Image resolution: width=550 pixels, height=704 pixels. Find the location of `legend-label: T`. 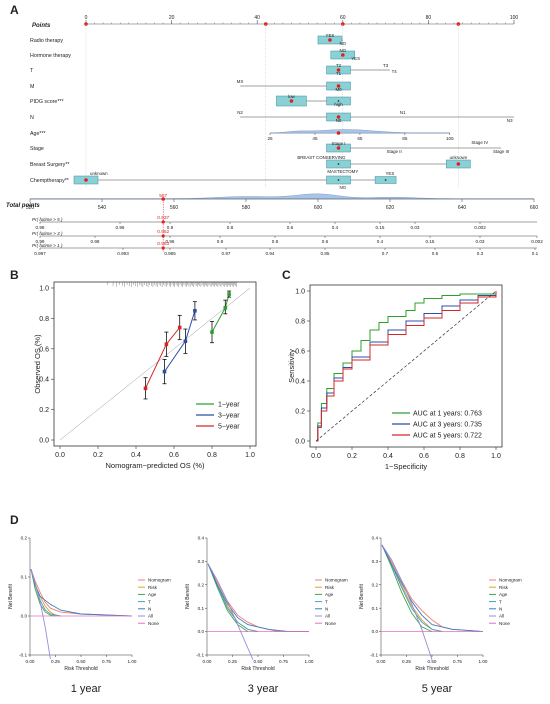

legend-label: T is located at coordinates (149, 601).